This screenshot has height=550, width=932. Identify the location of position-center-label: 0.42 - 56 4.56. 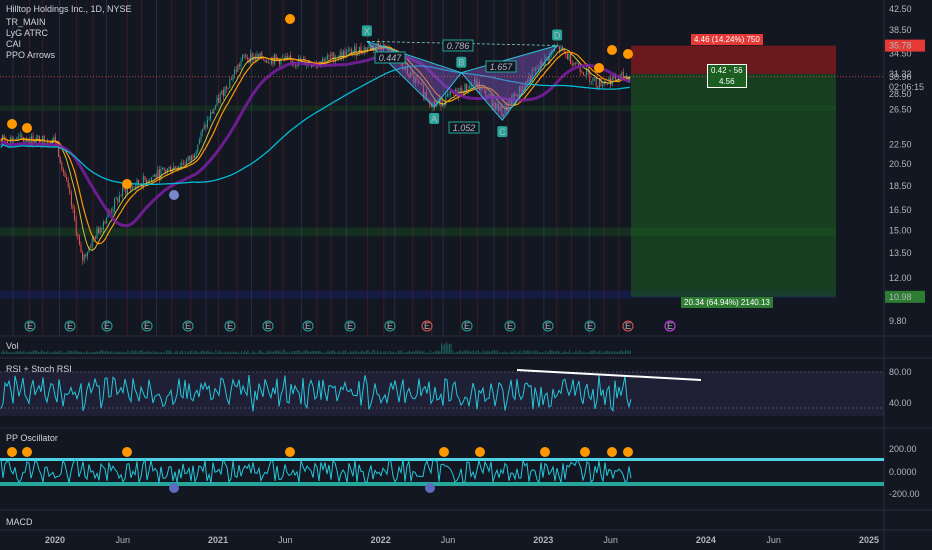
(727, 76).